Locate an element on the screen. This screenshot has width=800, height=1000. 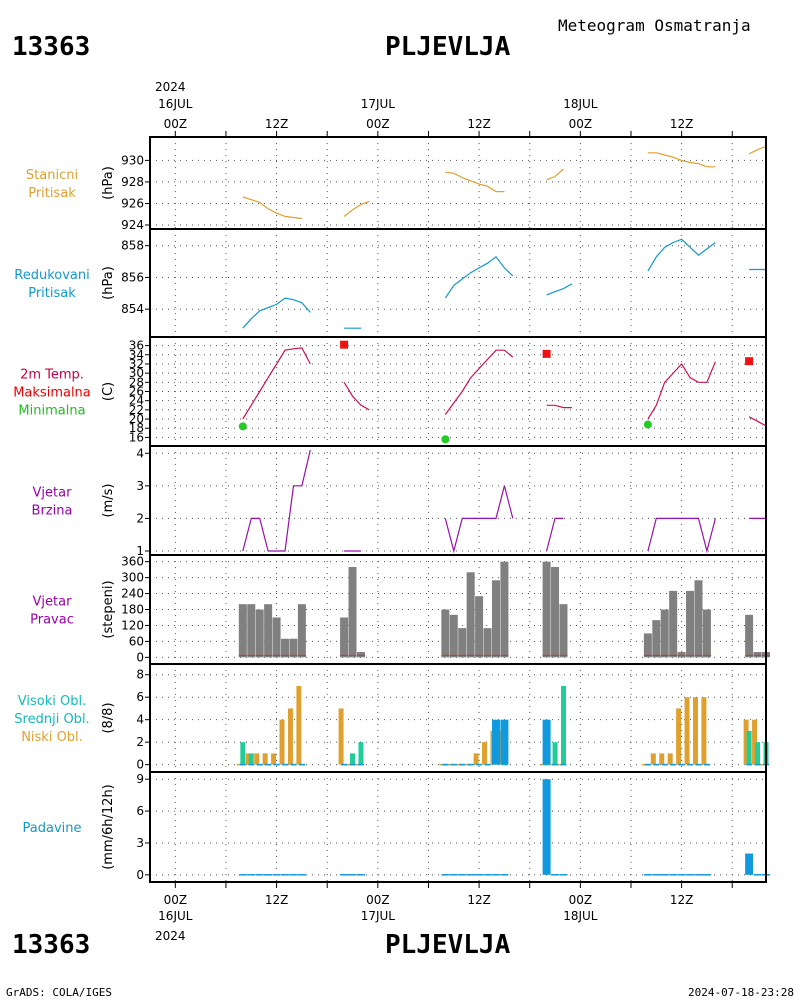
date-label-top: 16JUL is located at coordinates (175, 104).